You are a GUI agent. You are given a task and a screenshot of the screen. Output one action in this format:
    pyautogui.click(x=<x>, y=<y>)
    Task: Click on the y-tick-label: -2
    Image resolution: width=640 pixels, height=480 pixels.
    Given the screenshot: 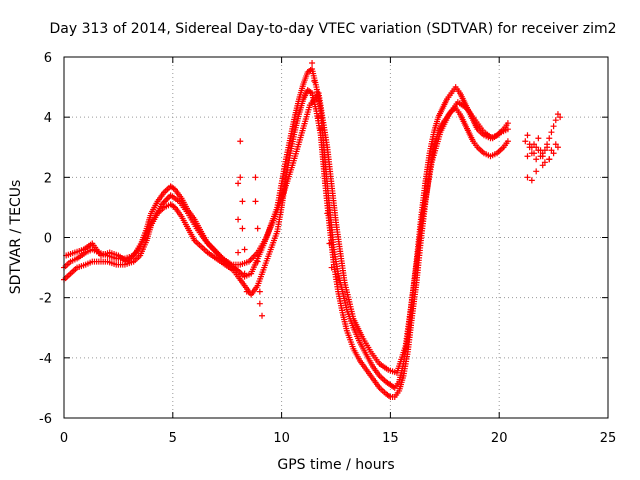 What is the action you would take?
    pyautogui.click(x=45, y=299)
    